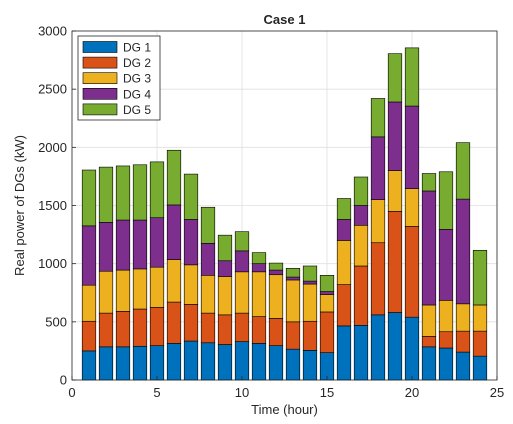 This screenshot has height=424, width=513. I want to click on legend-label-dg5: DG 5, so click(137, 110).